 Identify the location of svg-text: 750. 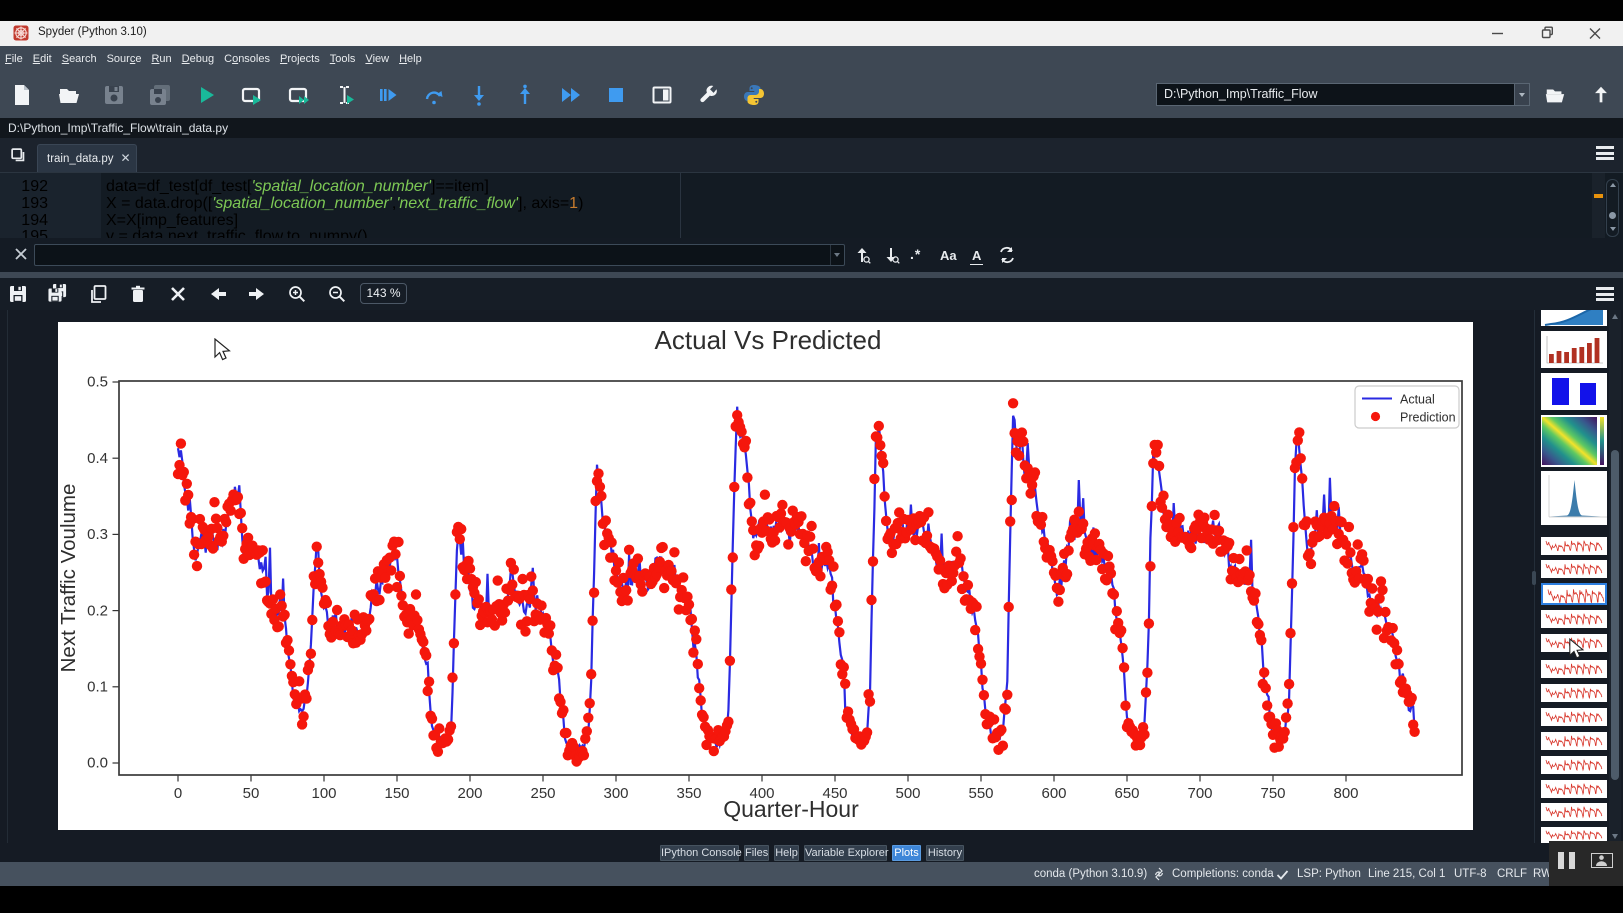
(1272, 793).